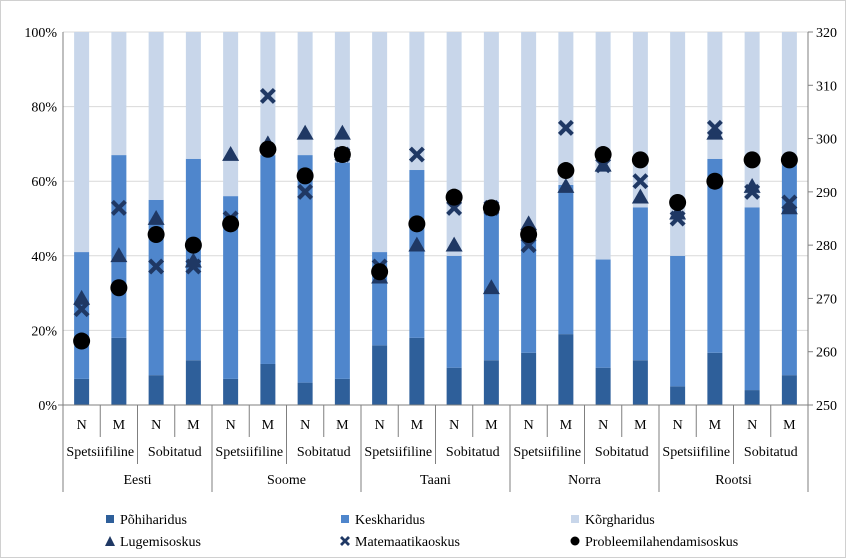 The height and width of the screenshot is (558, 846). I want to click on group-label: Rootsi, so click(733, 480).